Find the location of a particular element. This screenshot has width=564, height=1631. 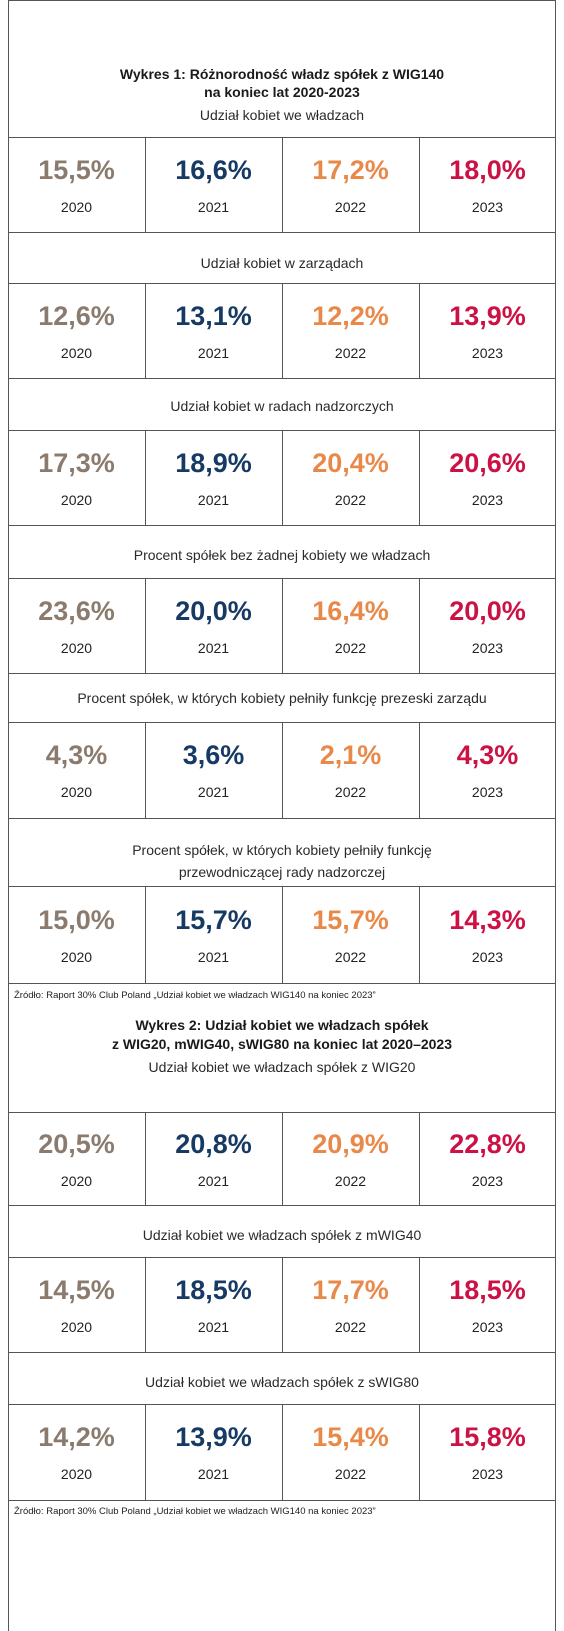

value-label: 18,5% is located at coordinates (213, 1289).